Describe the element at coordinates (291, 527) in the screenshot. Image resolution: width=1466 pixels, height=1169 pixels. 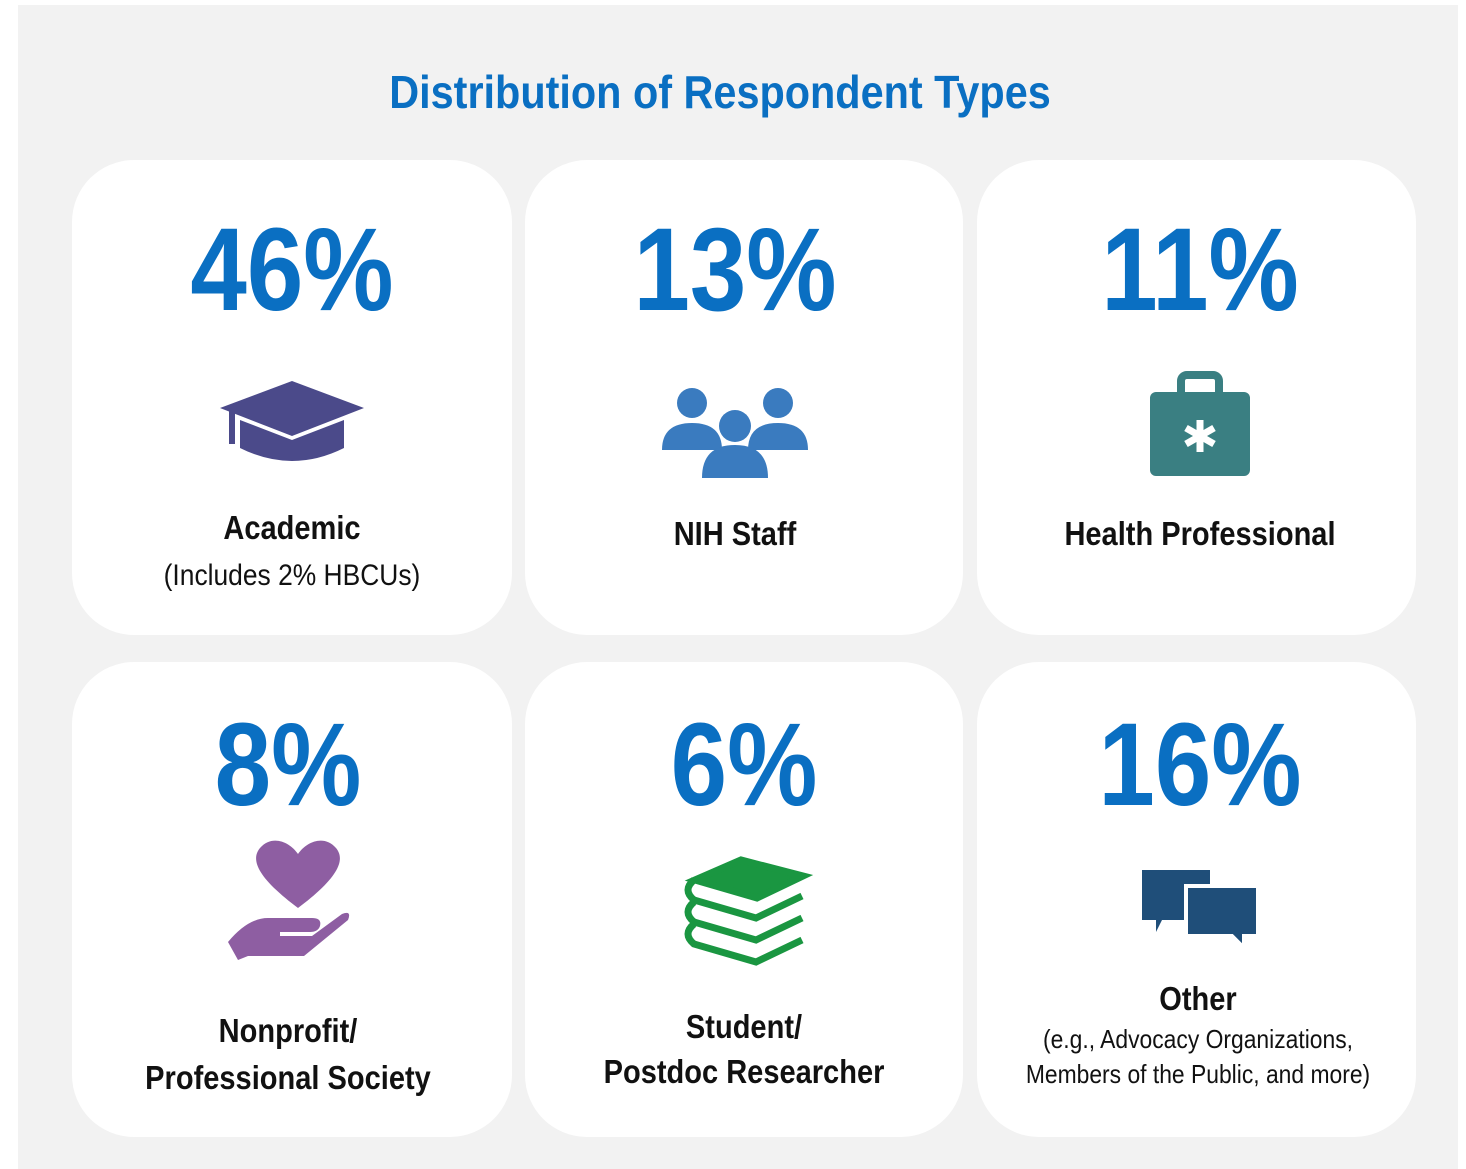
I see `label: Academic` at that location.